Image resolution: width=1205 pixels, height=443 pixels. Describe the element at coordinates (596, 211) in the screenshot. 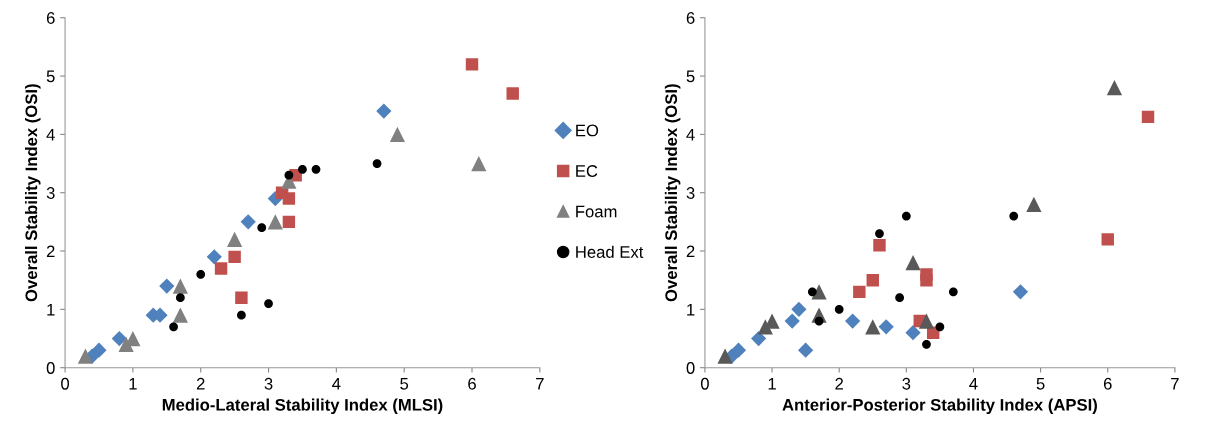

I see `legend-label: Foam` at that location.